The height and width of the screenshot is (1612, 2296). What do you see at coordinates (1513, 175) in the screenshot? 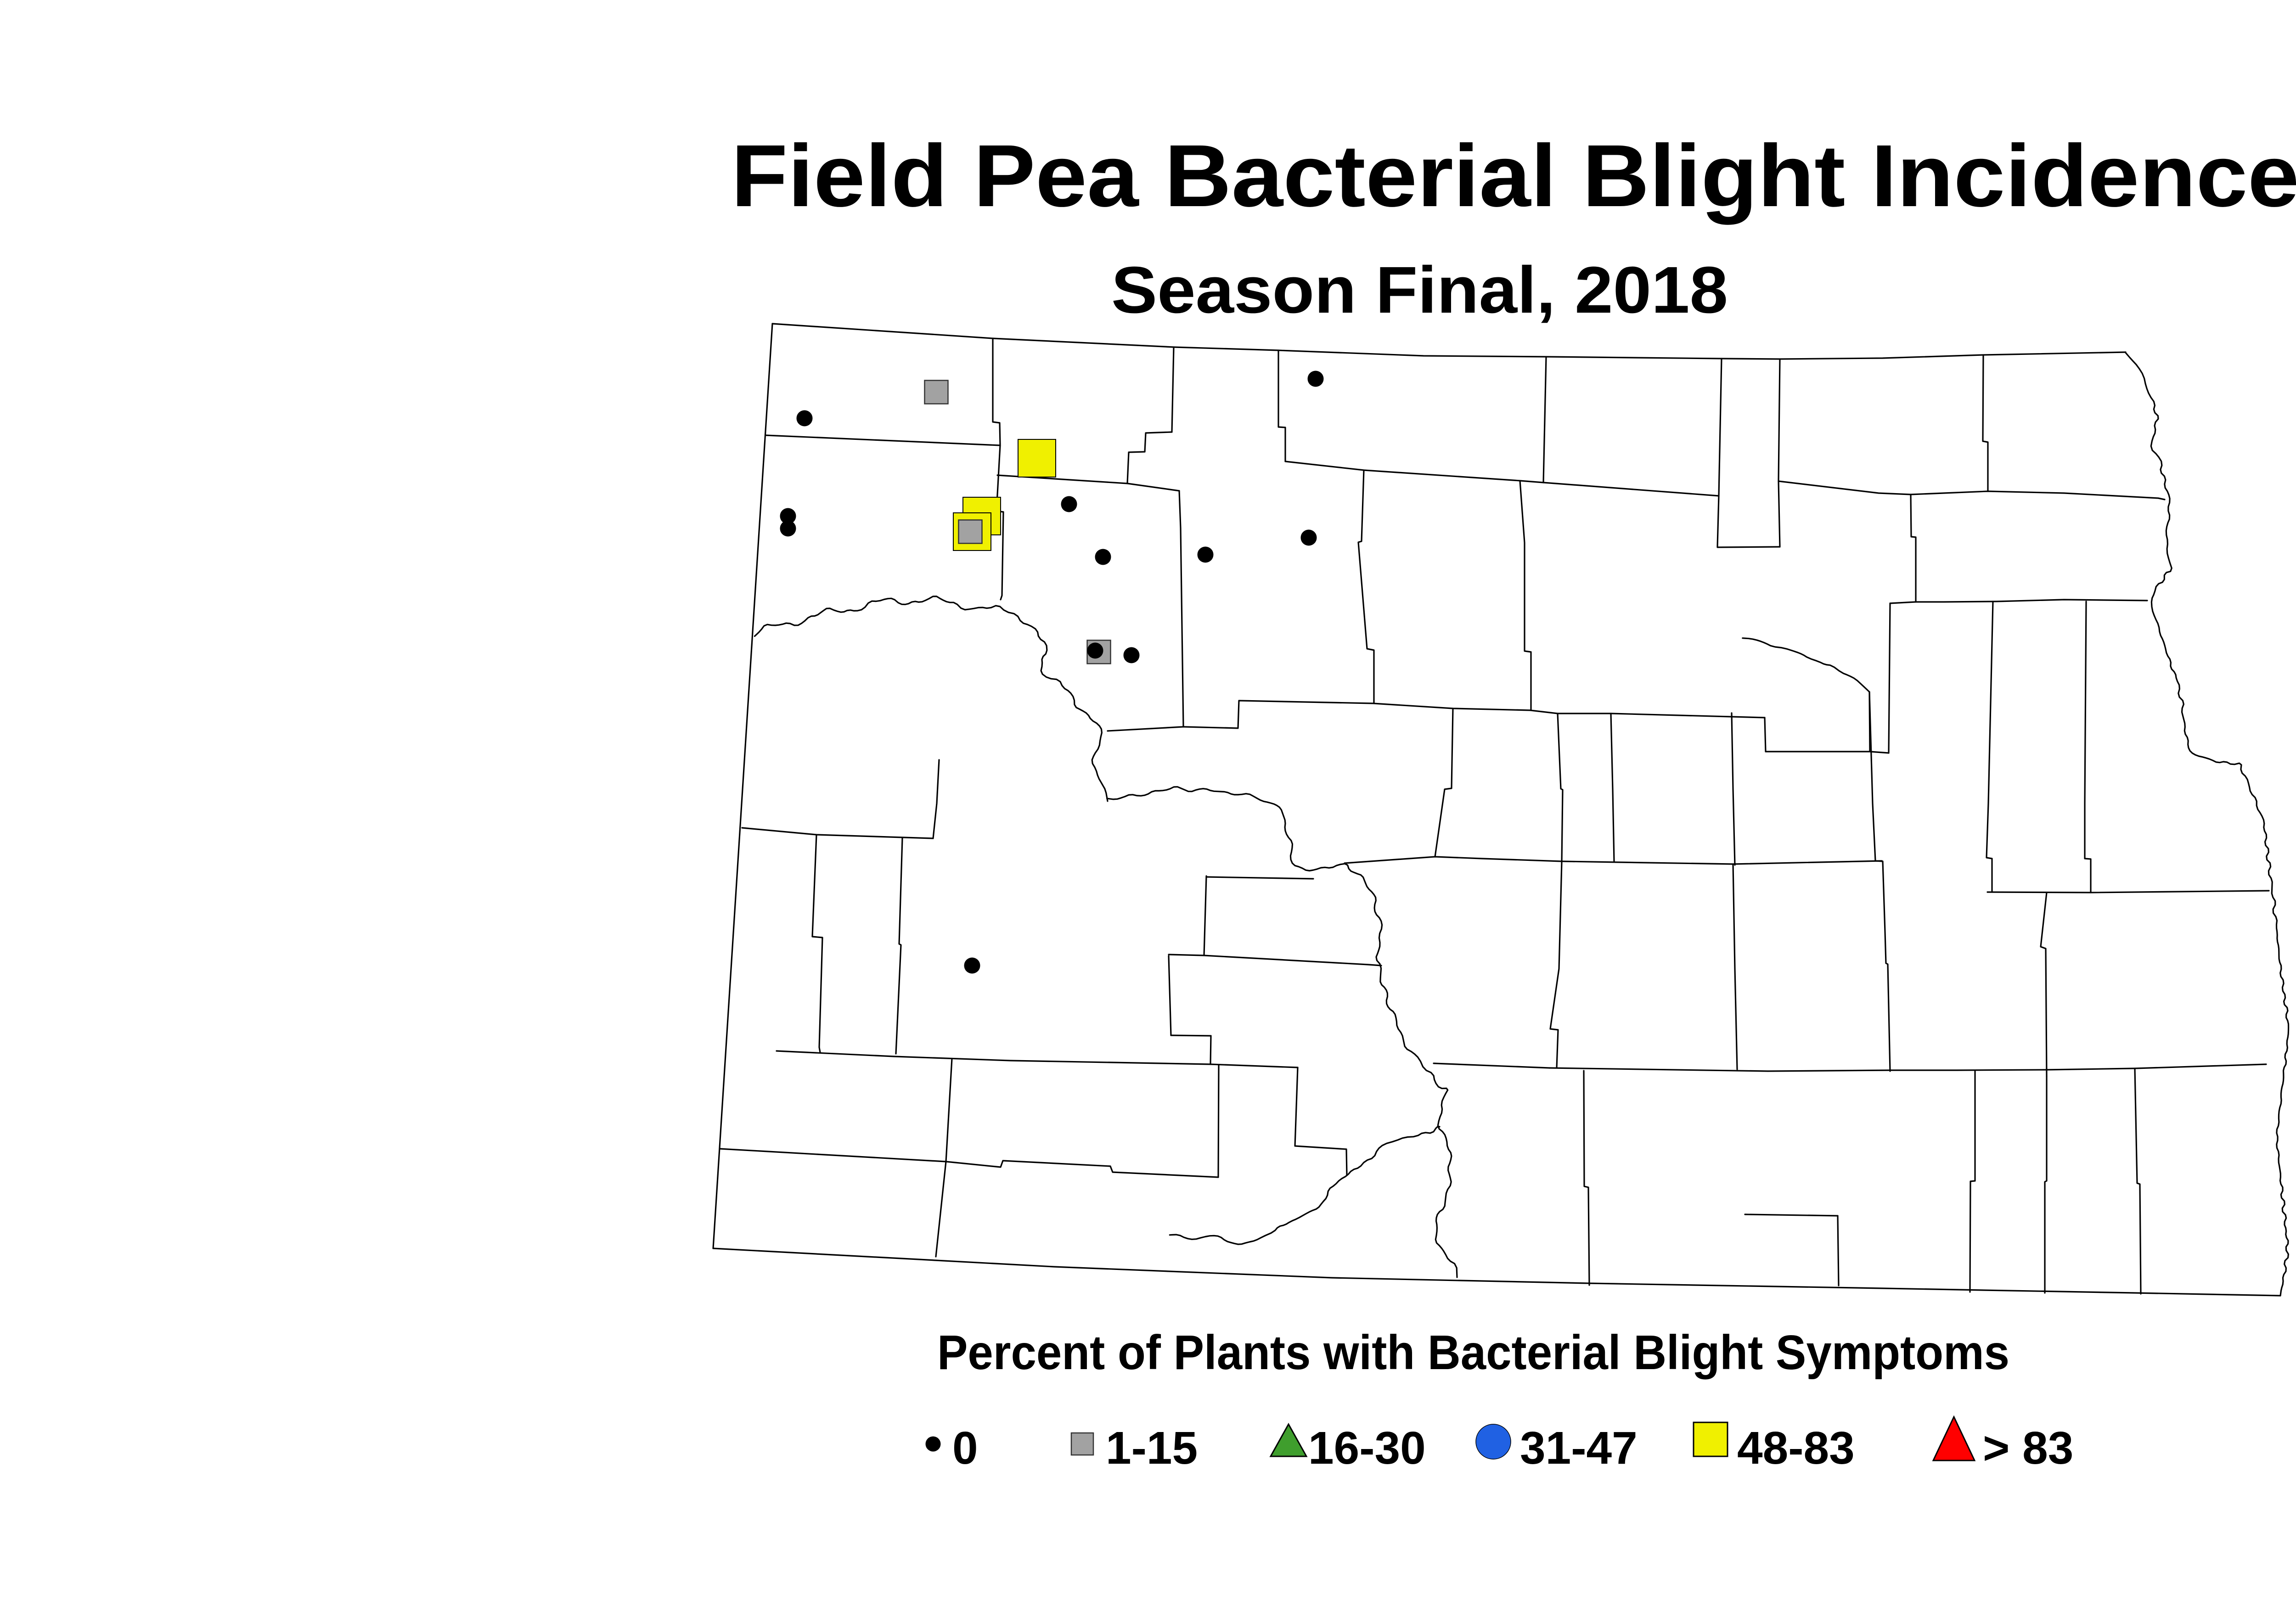
I see `svg-text:Field Pea Bacterial Blight Inc: Field Pea Bacterial Blight Incidence` at bounding box center [1513, 175].